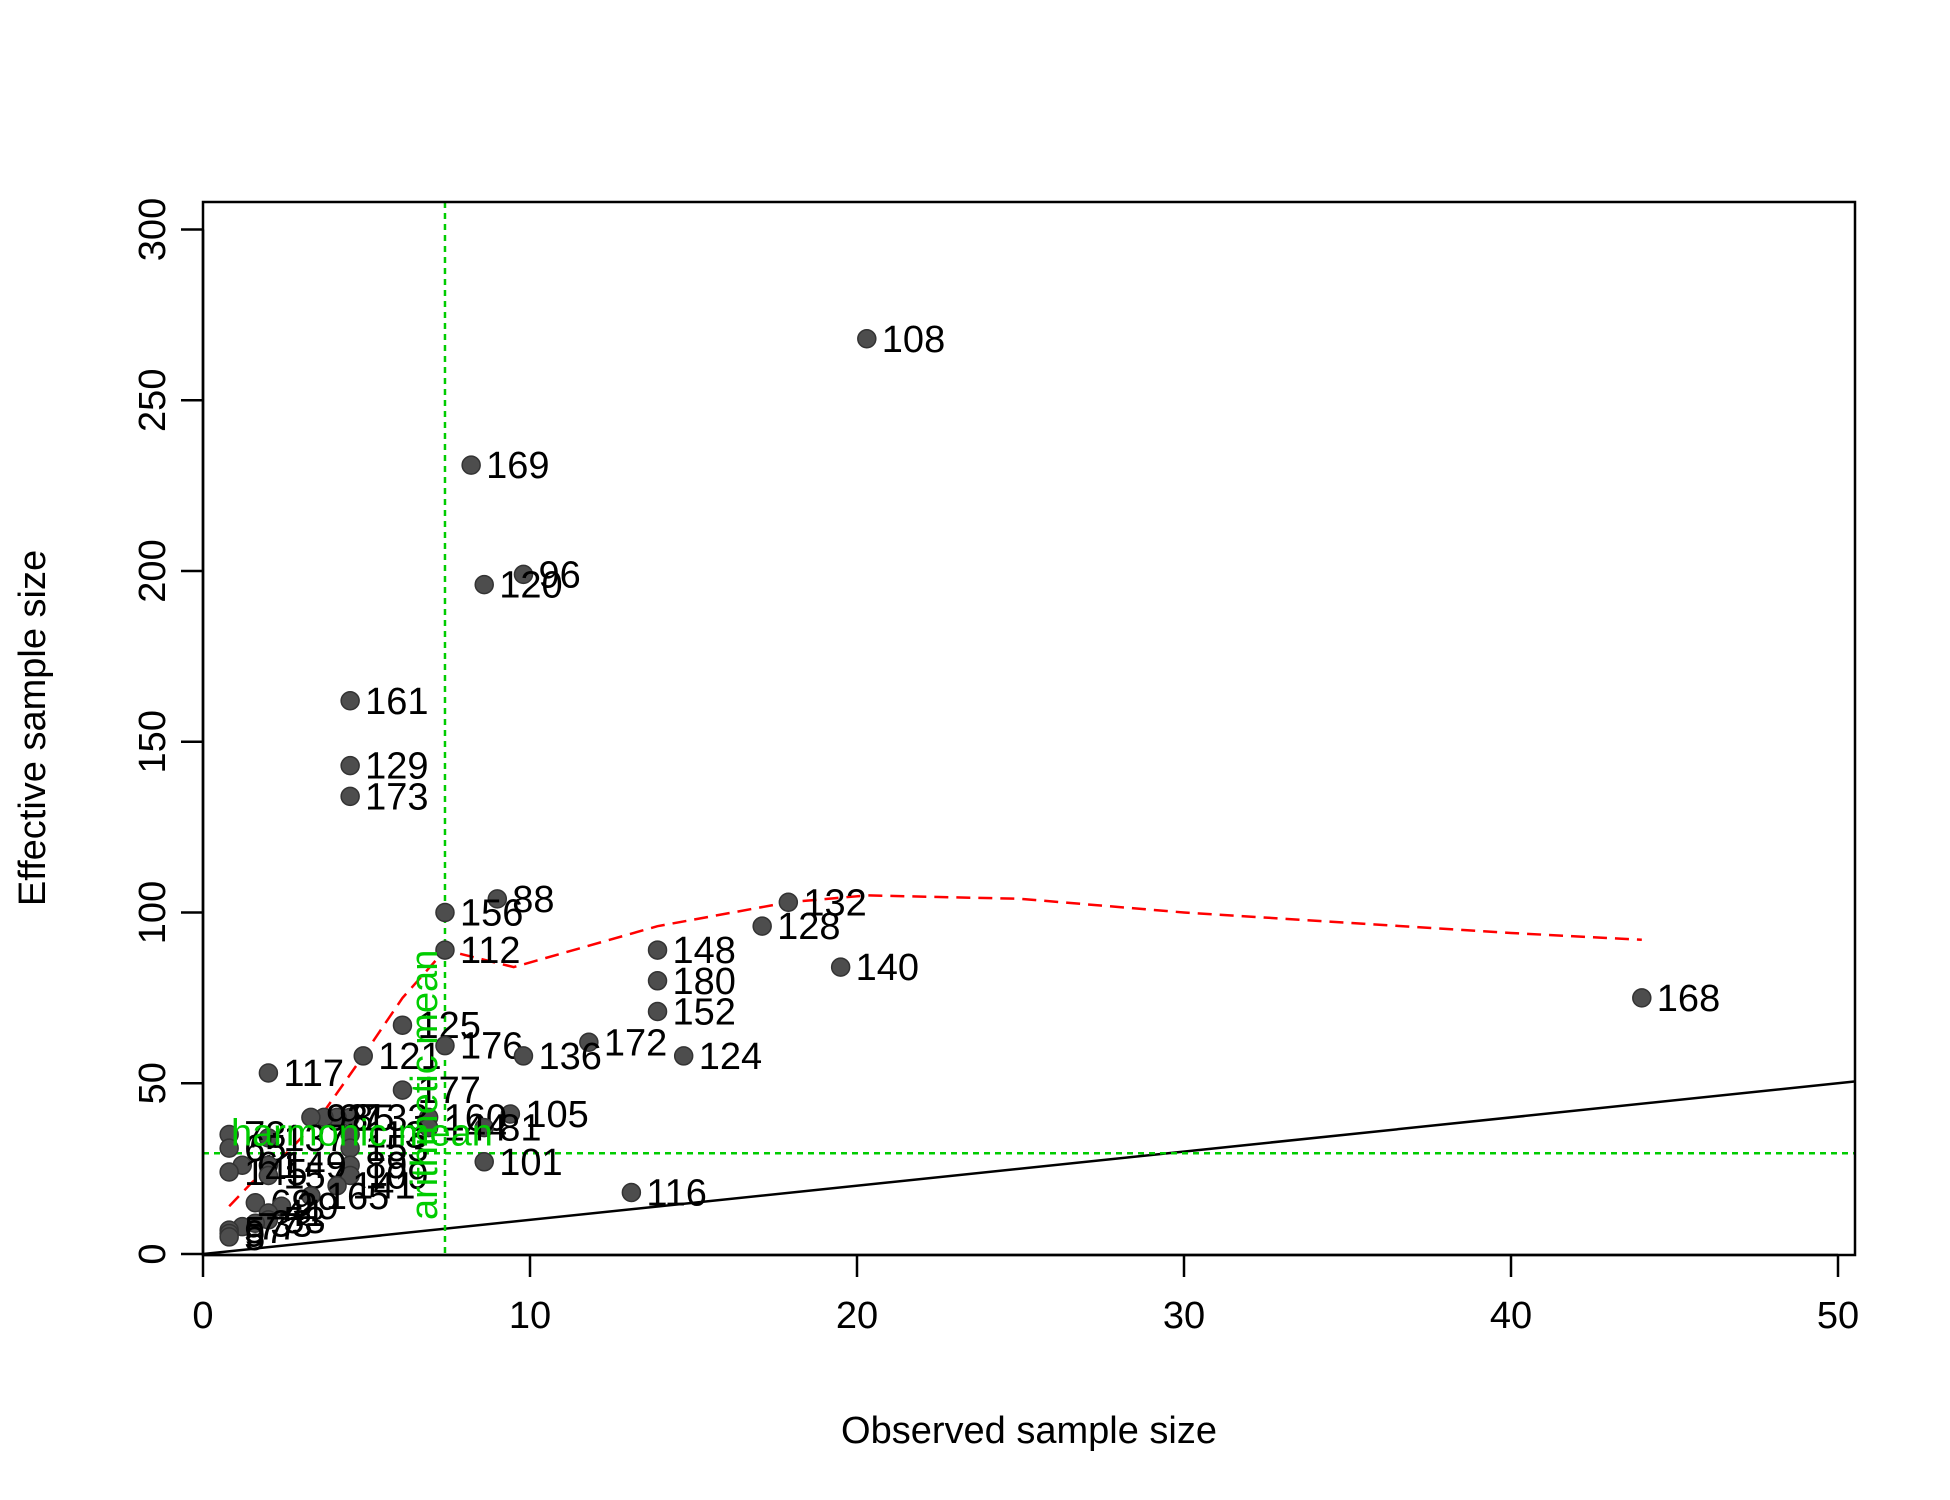 The height and width of the screenshot is (1500, 1950). What do you see at coordinates (1029, 1431) in the screenshot?
I see `x-axis-label: Observed sample size` at bounding box center [1029, 1431].